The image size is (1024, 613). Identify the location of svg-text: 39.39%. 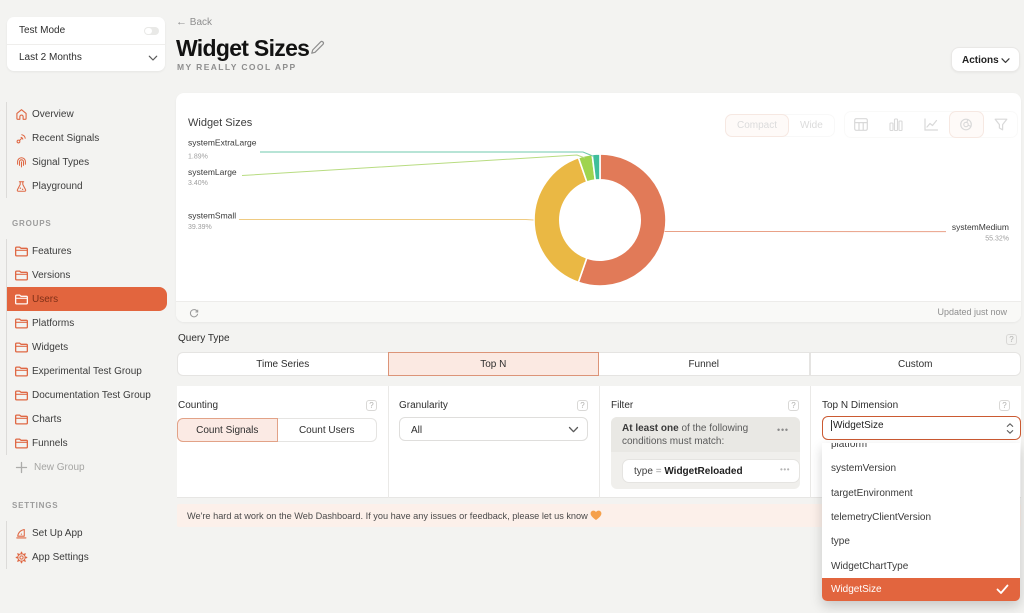
(200, 227).